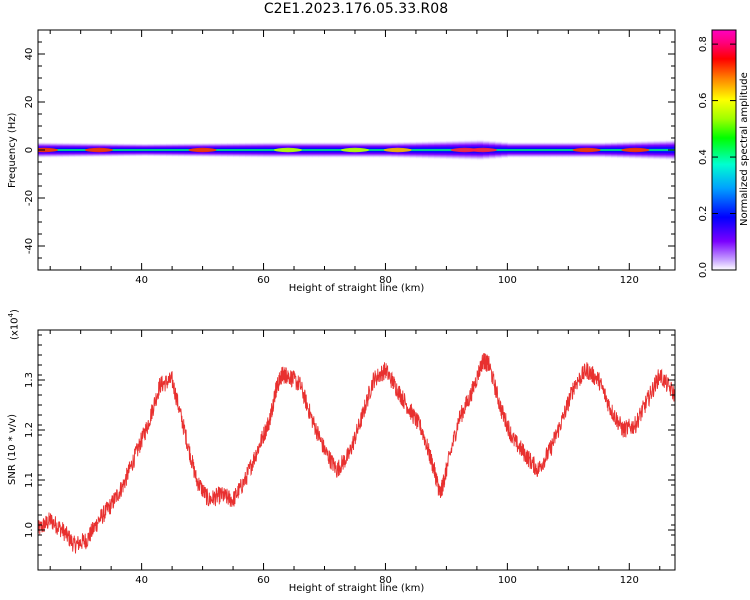 The height and width of the screenshot is (600, 750). What do you see at coordinates (29, 198) in the screenshot?
I see `y-tick-label: -20` at bounding box center [29, 198].